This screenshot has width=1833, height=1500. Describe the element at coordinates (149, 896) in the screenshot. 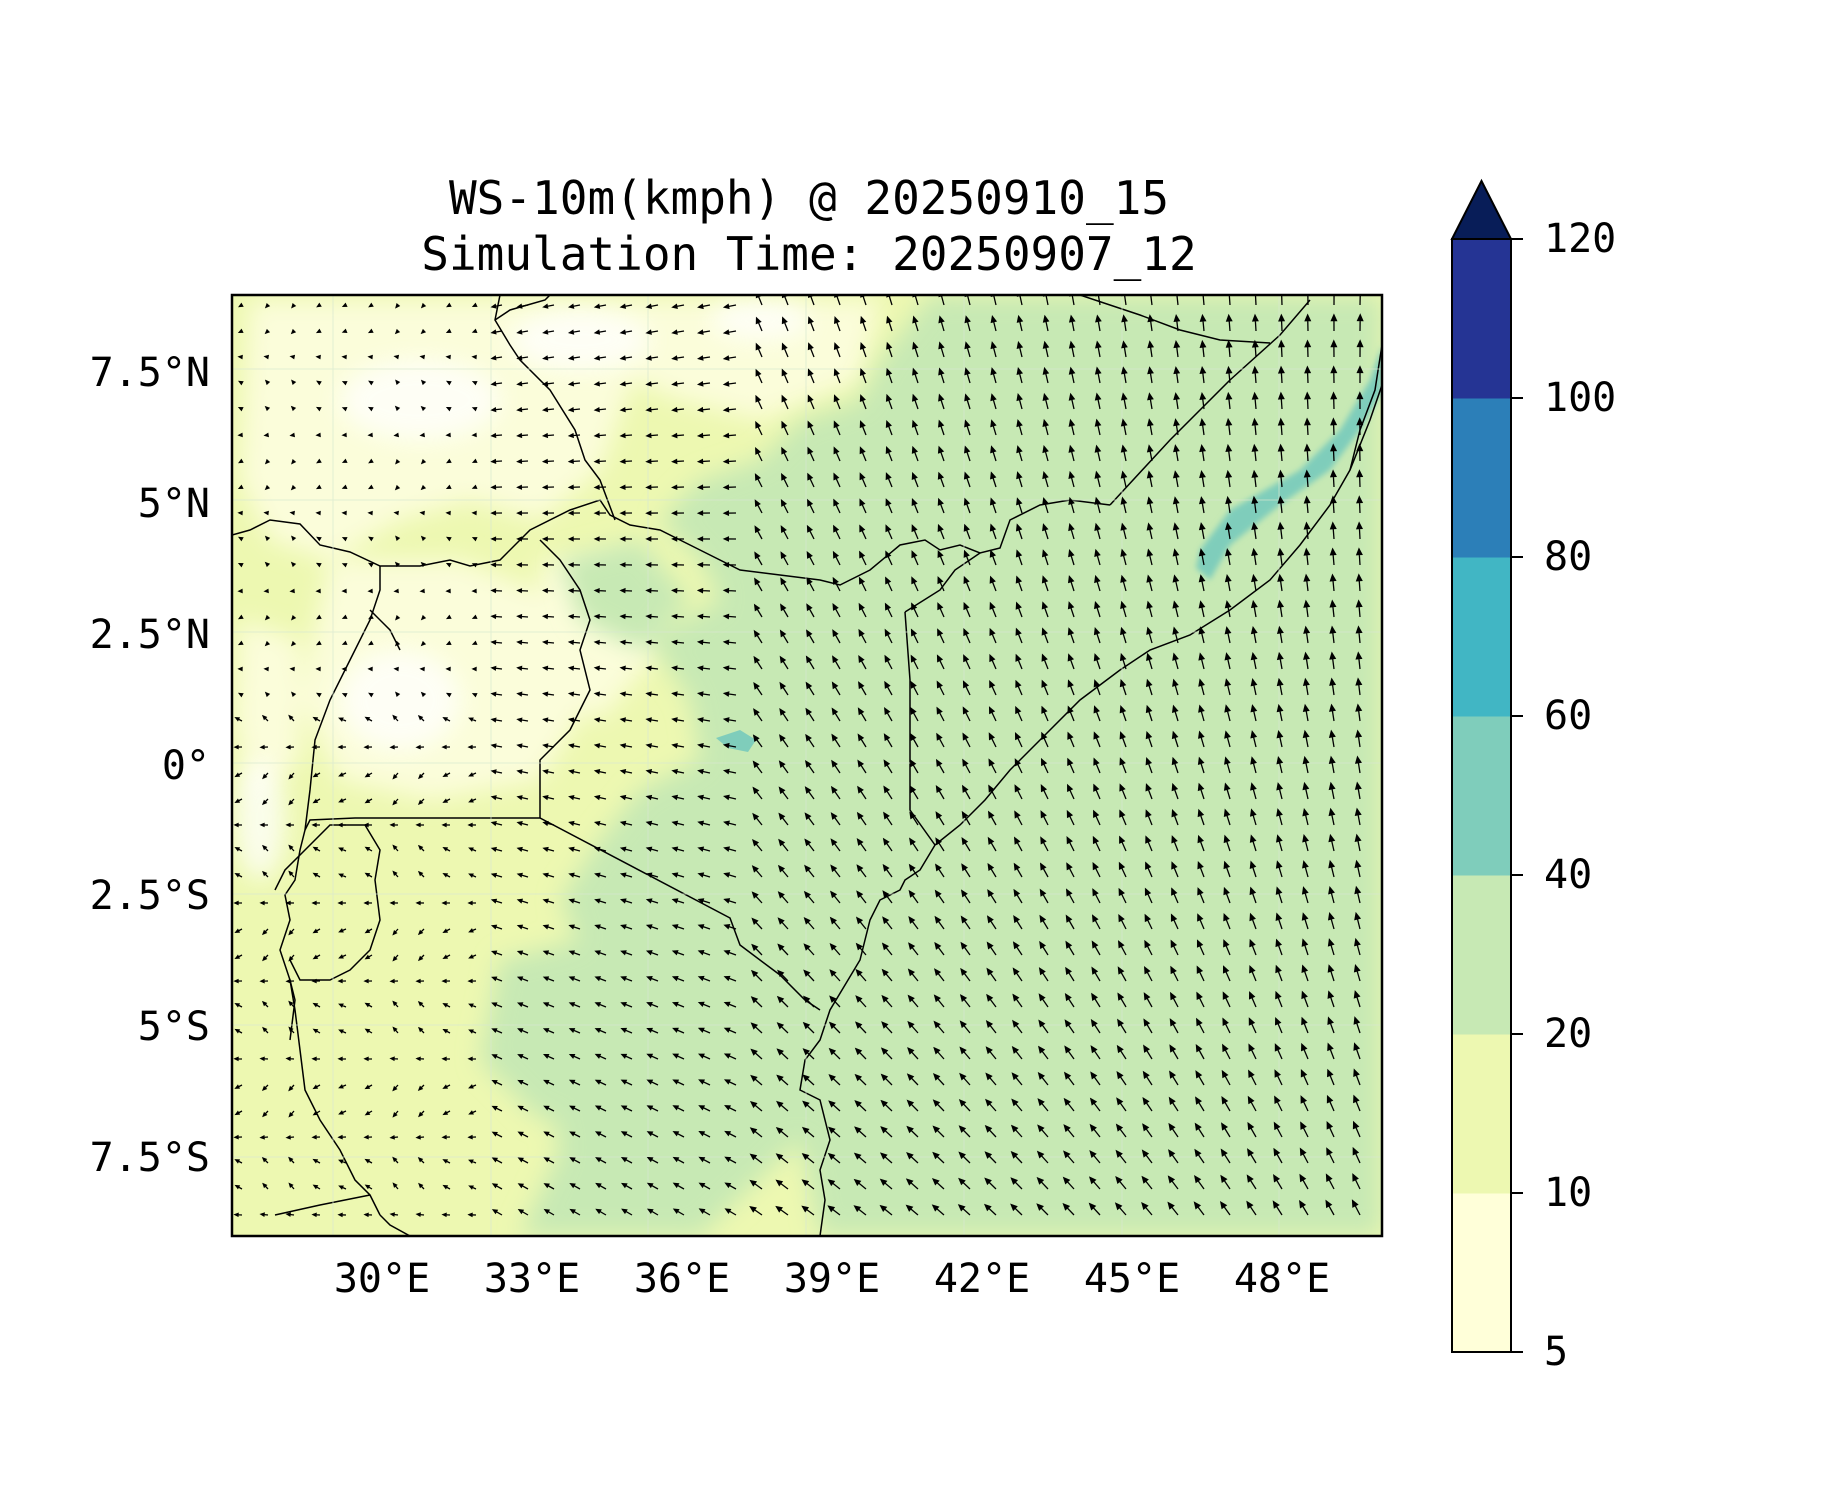

I see `y-tick-label: 2.5°S` at that location.